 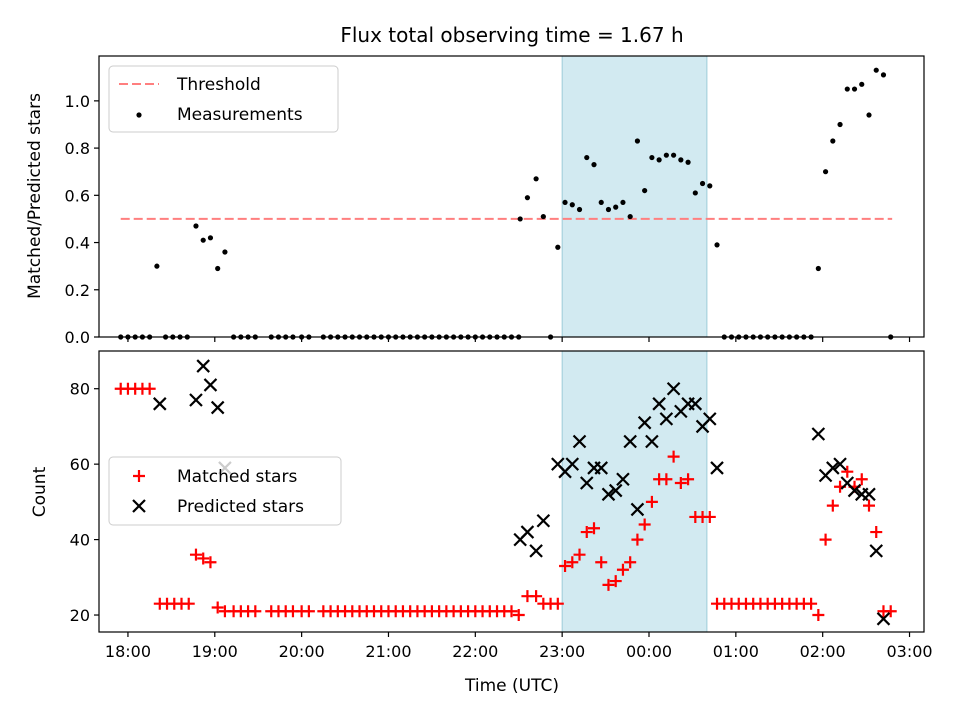 I want to click on top-highlight-span, so click(x=634, y=196).